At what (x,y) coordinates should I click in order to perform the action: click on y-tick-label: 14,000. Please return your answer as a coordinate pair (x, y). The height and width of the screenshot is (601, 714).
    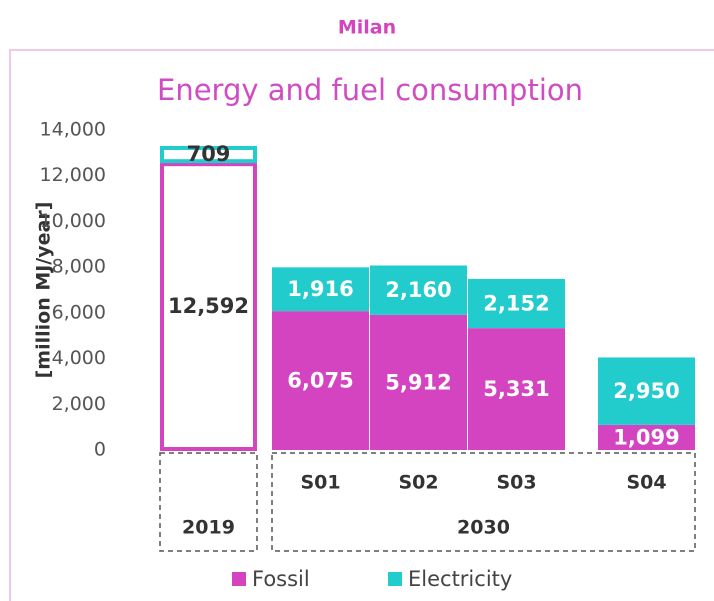
    Looking at the image, I should click on (73, 130).